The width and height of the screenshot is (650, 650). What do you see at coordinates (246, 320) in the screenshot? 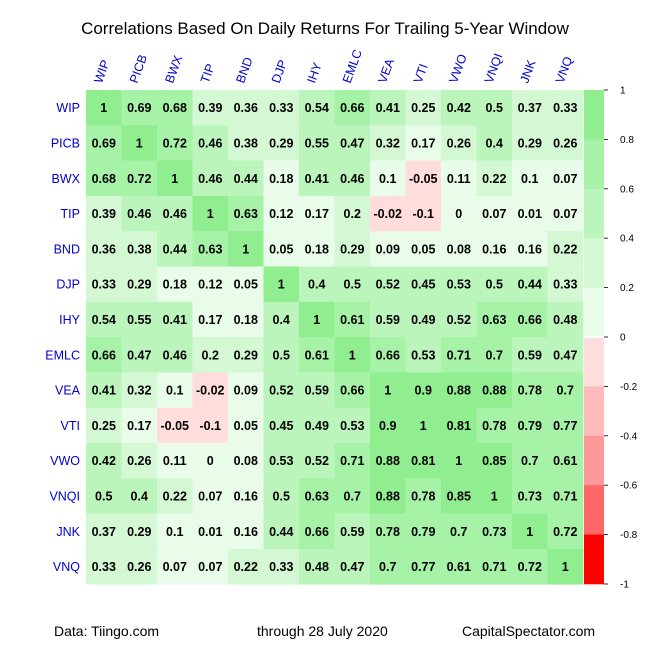
I see `cell-value-label: 0.18` at bounding box center [246, 320].